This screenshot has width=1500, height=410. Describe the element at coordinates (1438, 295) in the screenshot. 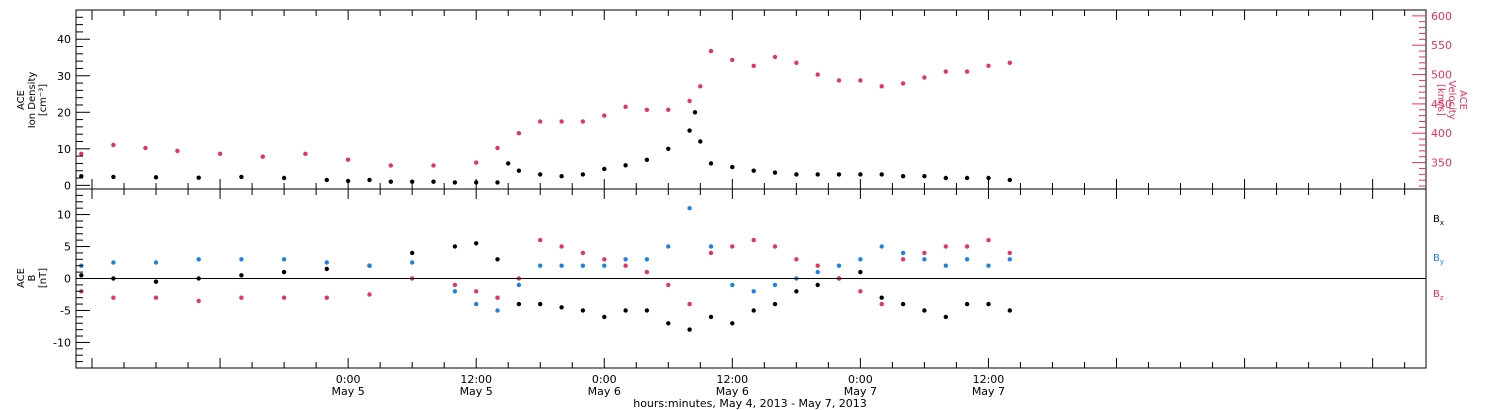

I see `legend-bz: Bz` at that location.